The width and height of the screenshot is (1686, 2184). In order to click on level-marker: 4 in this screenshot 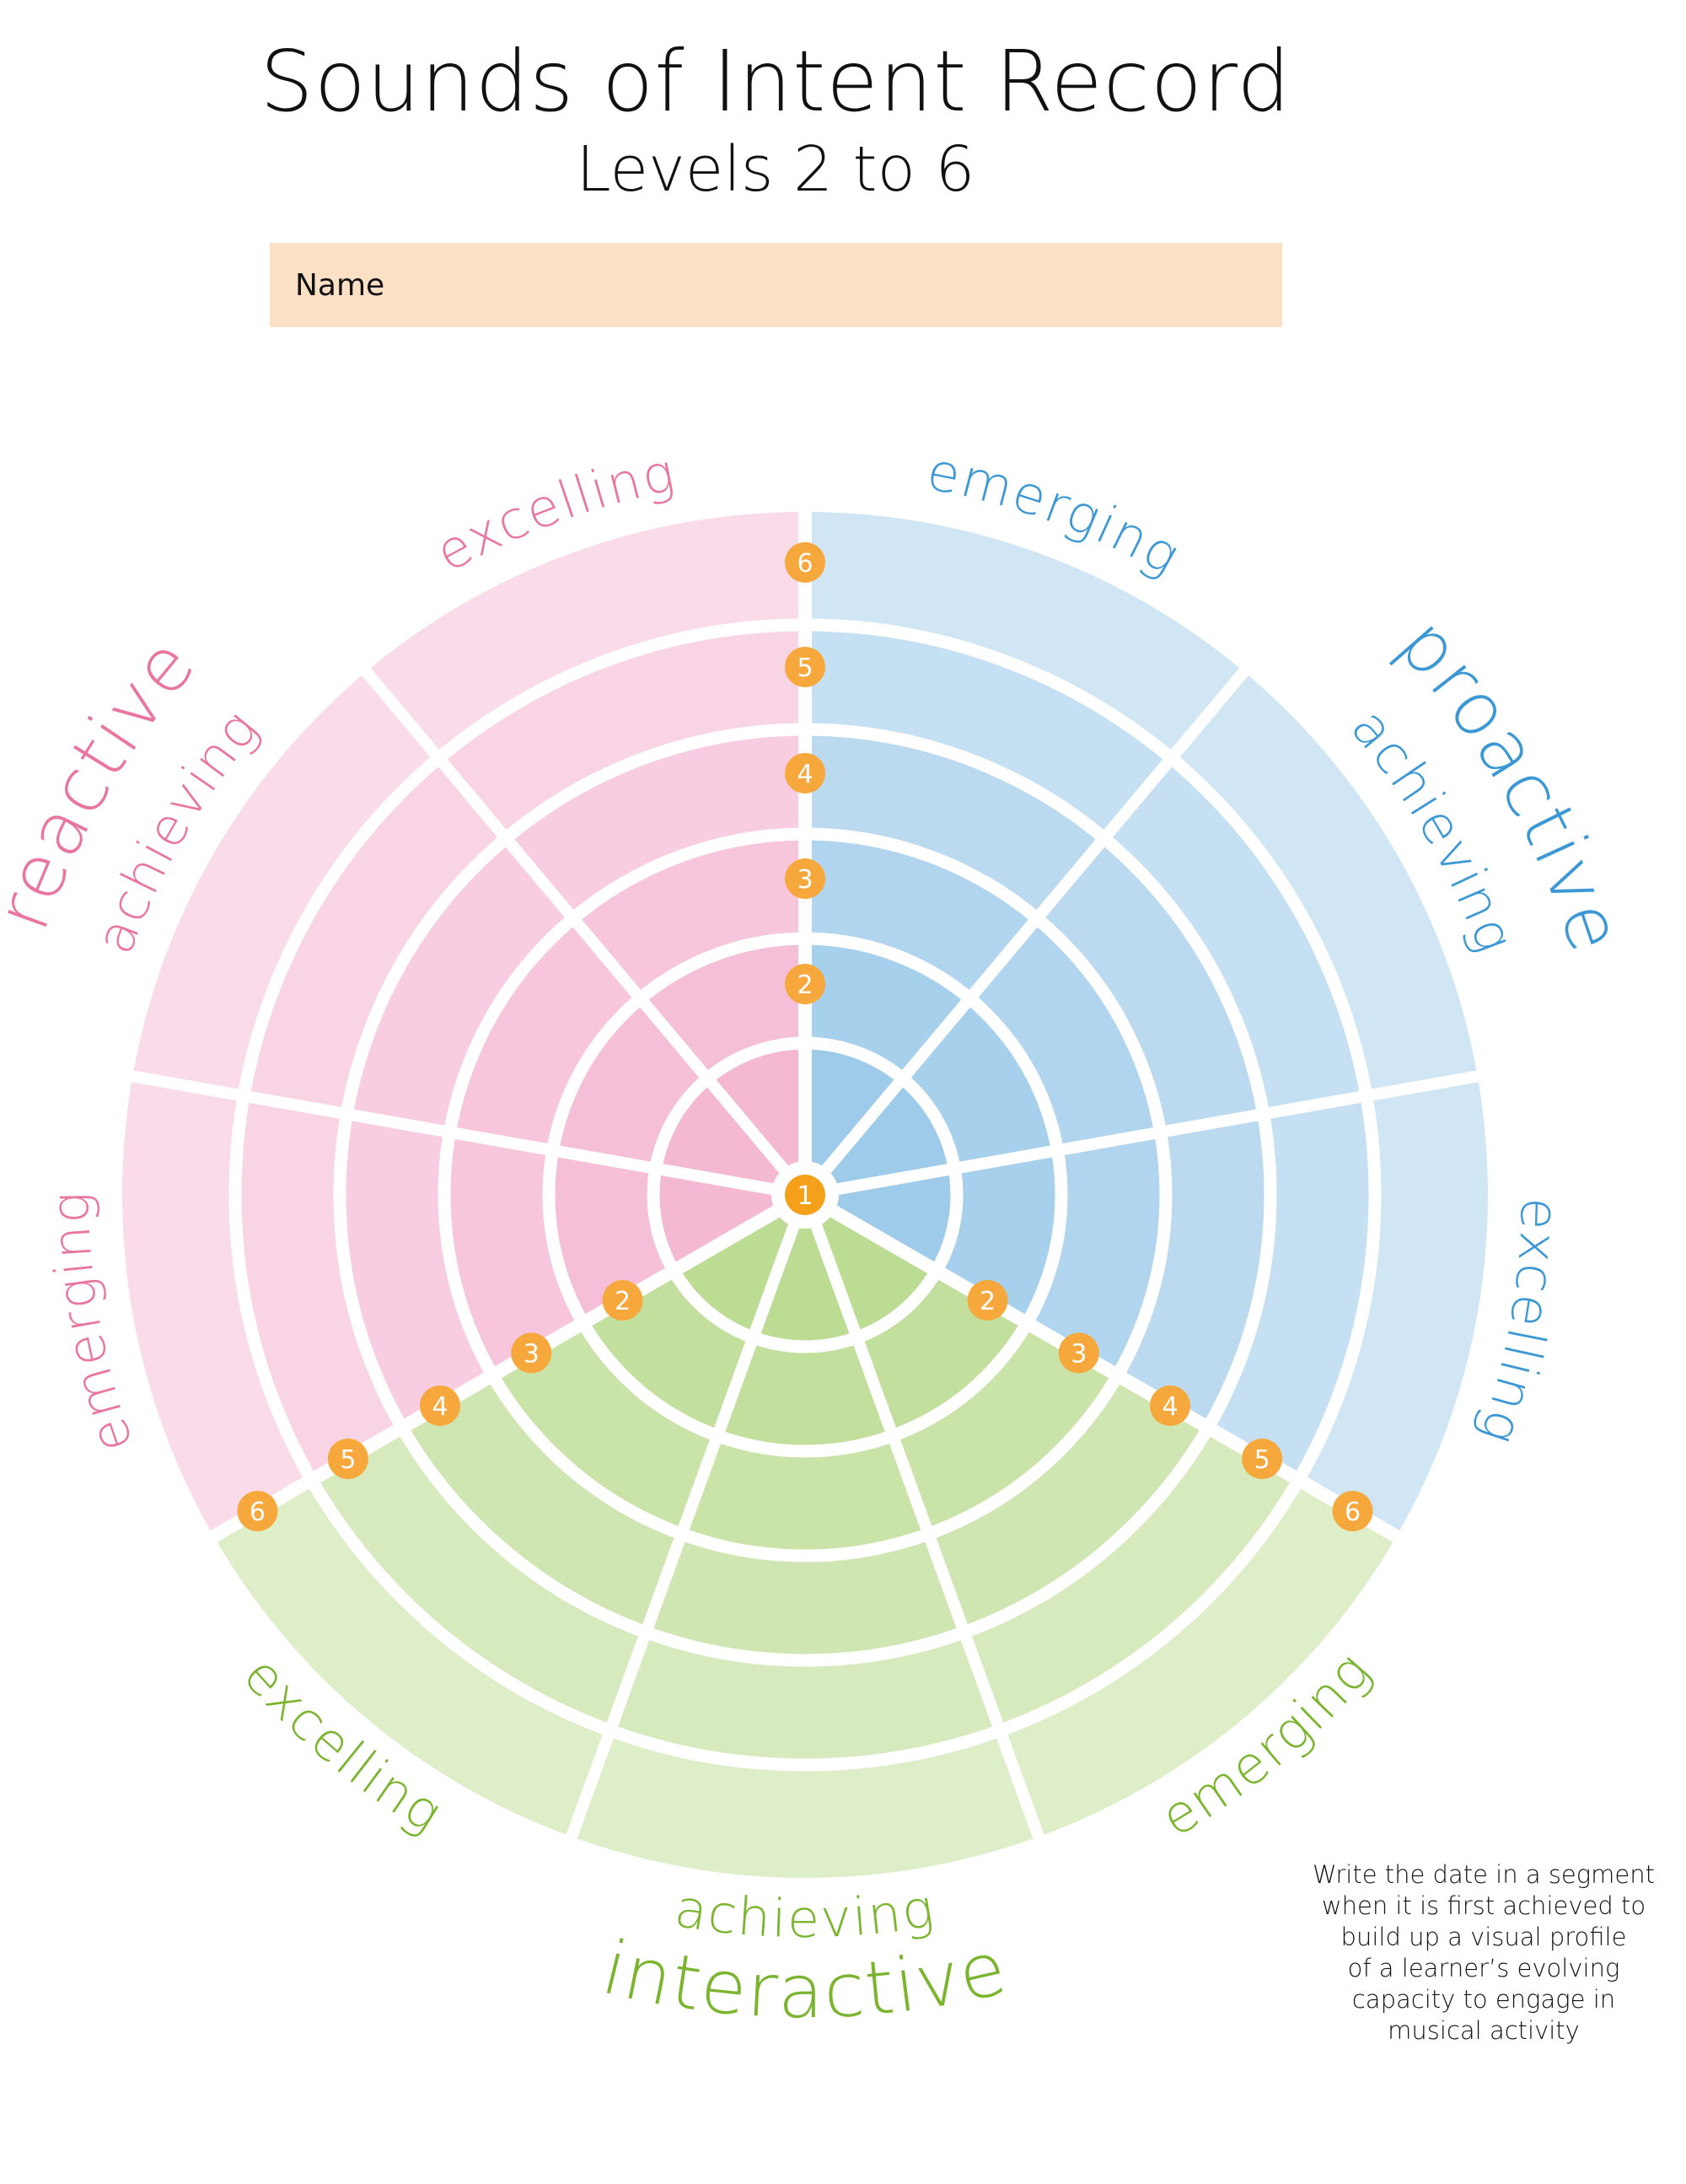, I will do `click(439, 1405)`.